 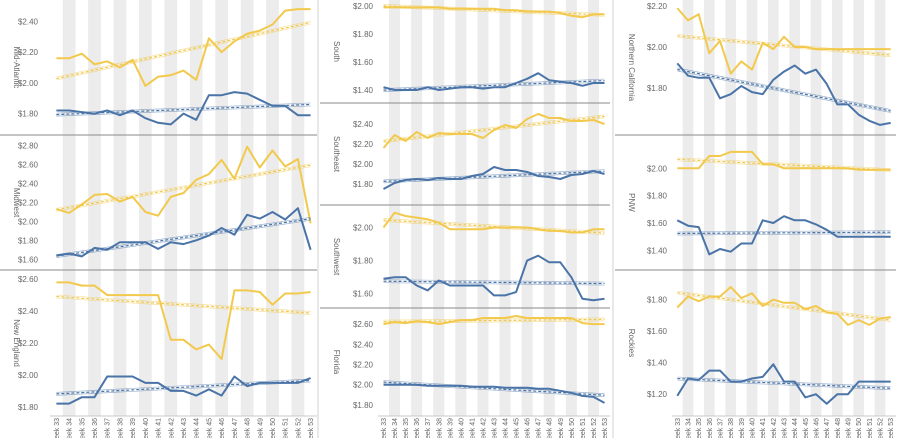 What do you see at coordinates (506, 428) in the screenshot?
I see `x-tick-label: Week 44` at bounding box center [506, 428].